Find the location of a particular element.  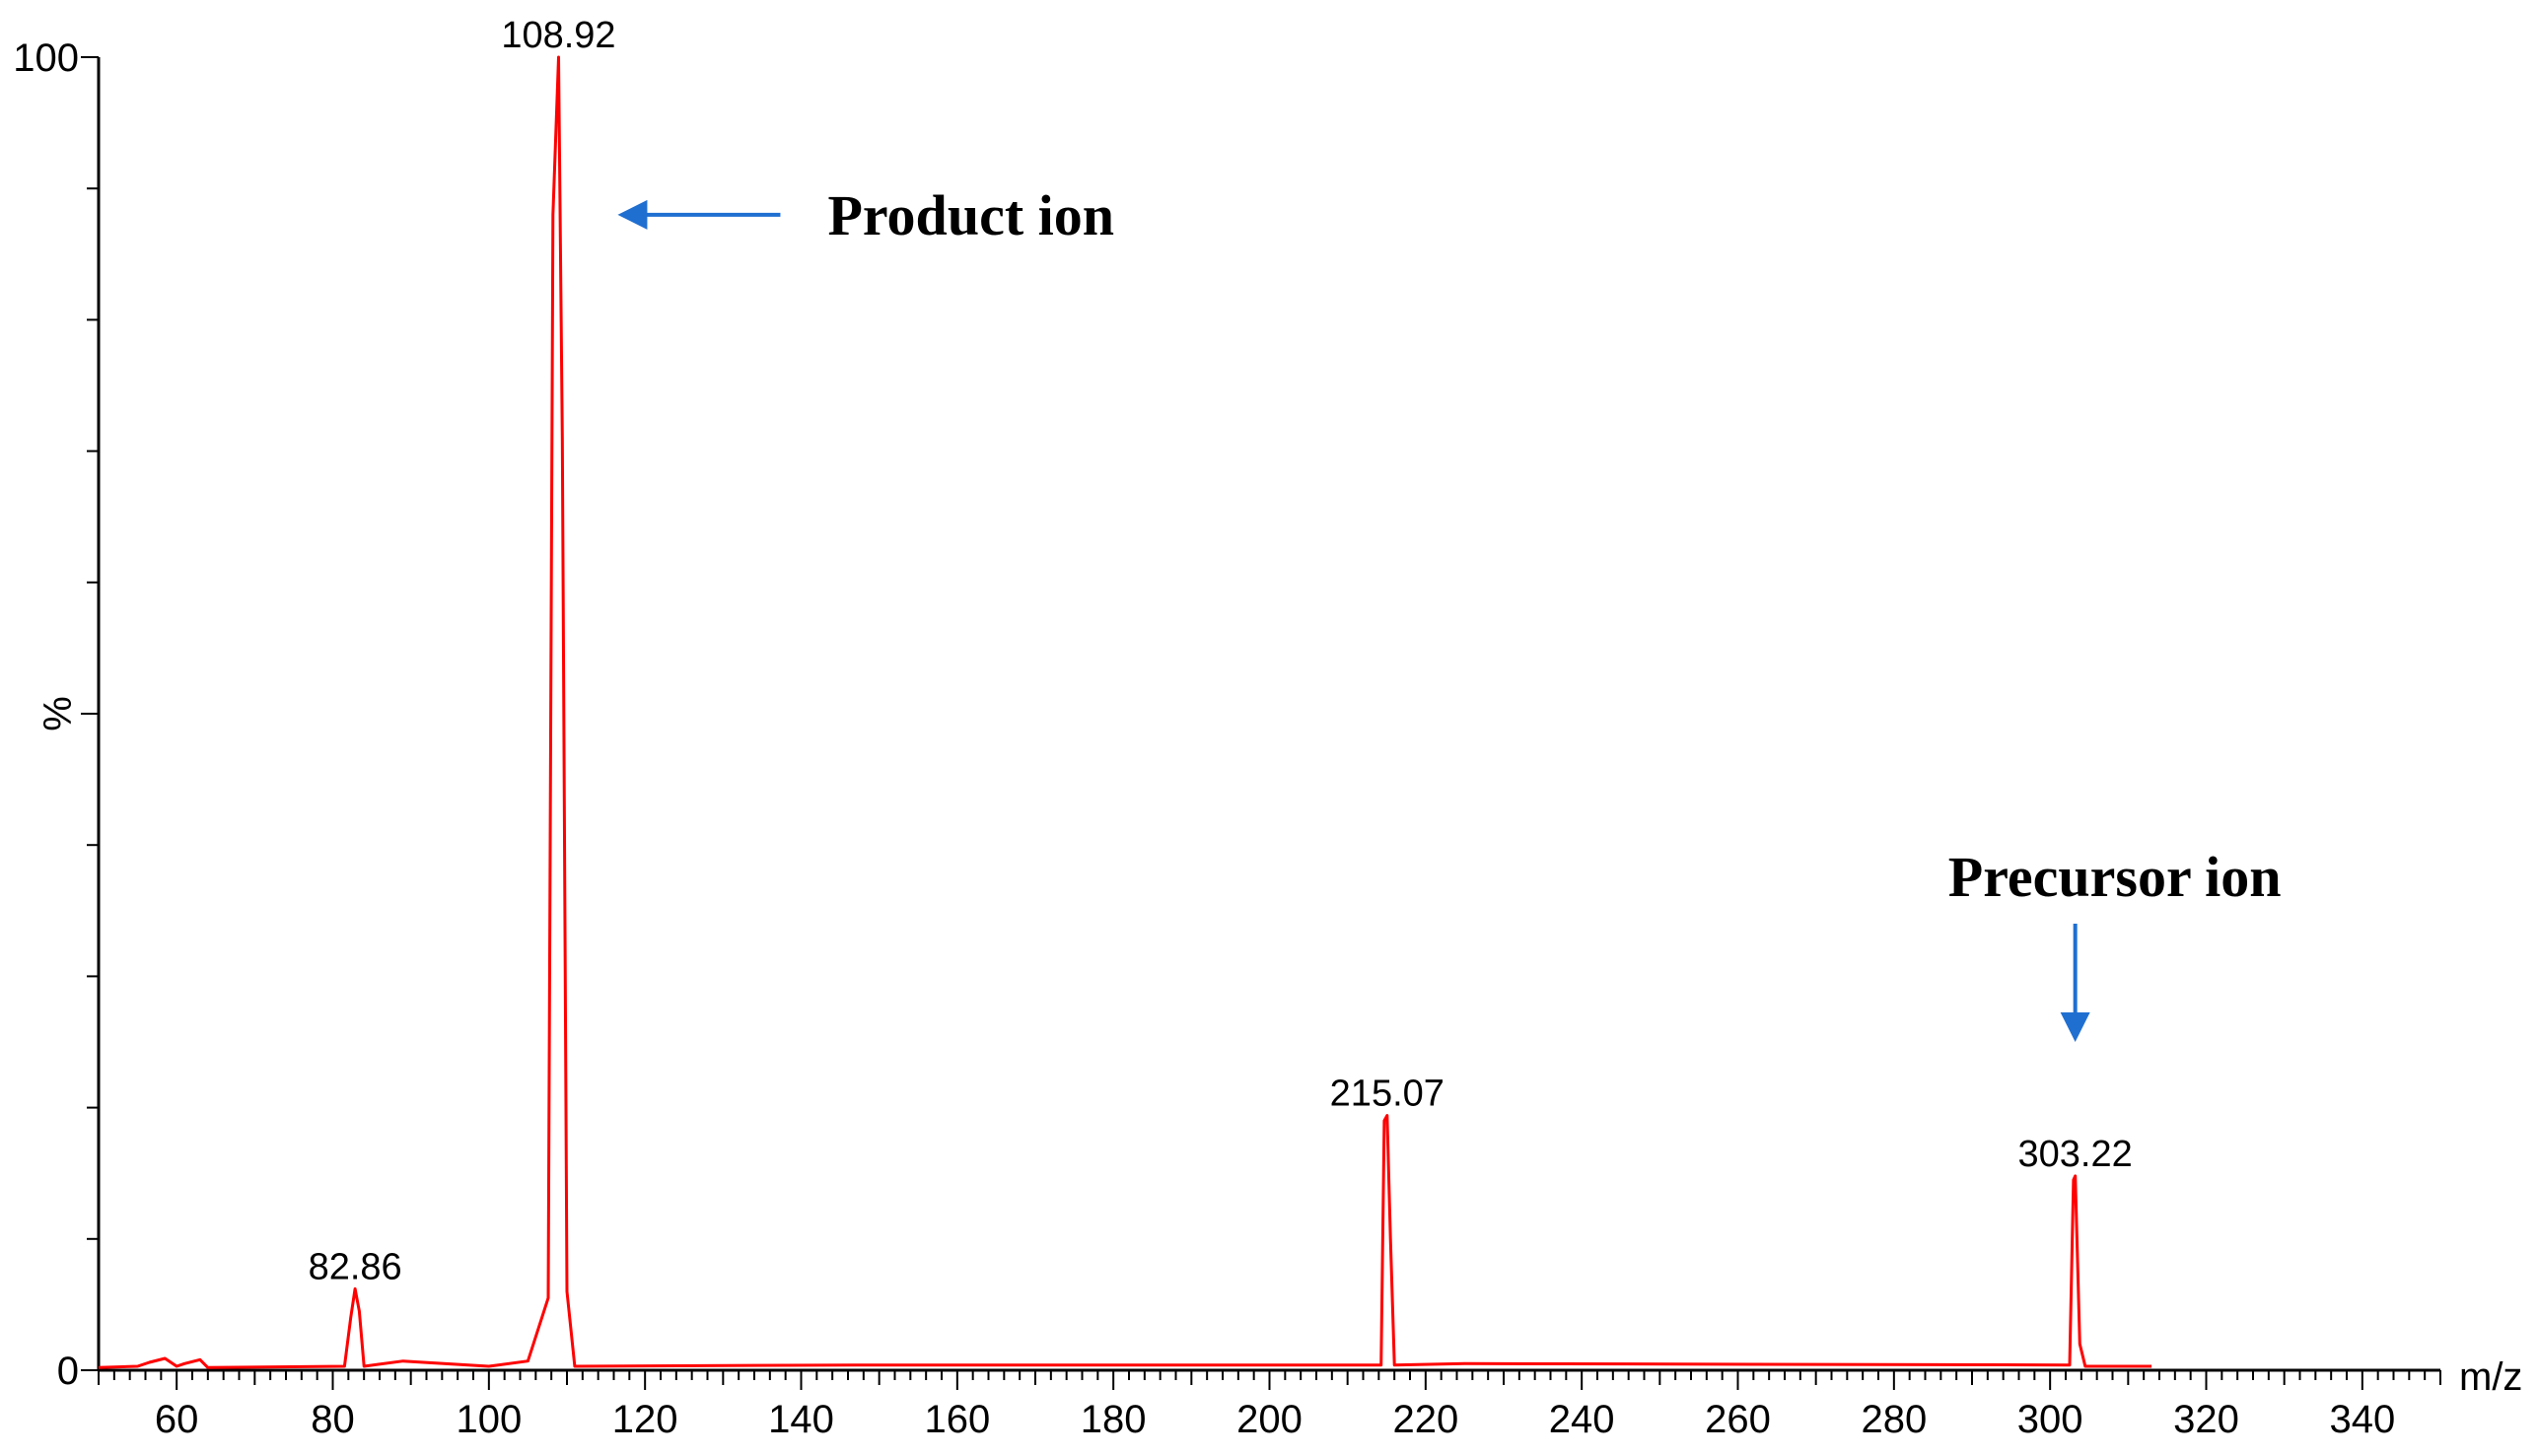

product-ion-annotation: Product ion is located at coordinates (971, 215).